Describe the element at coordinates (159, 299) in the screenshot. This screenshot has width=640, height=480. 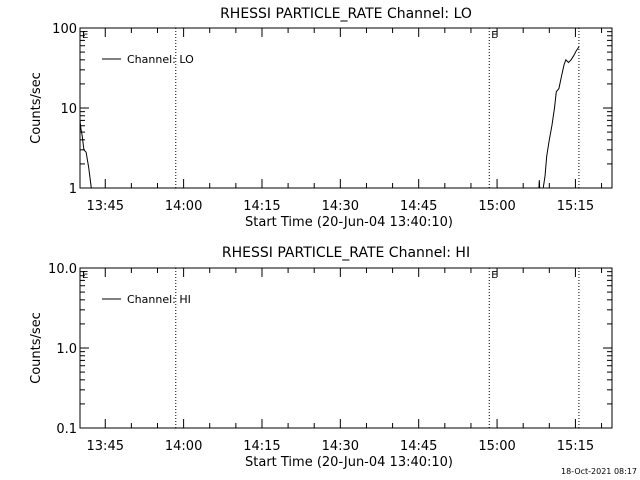
I see `legend-label: Channel: HI` at that location.